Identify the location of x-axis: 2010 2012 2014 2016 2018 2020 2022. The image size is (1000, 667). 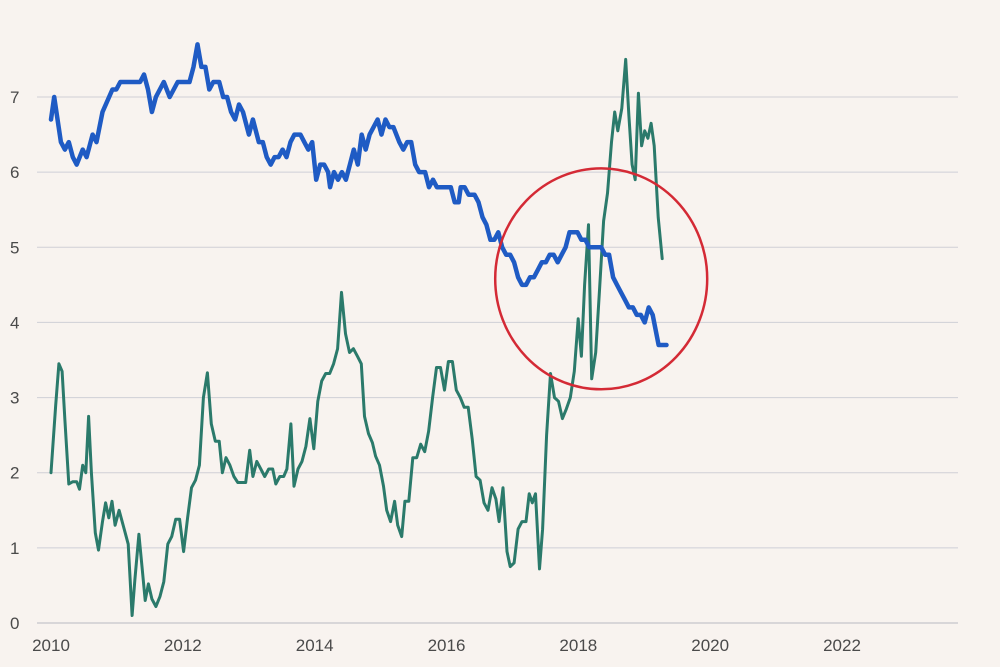
(446, 645).